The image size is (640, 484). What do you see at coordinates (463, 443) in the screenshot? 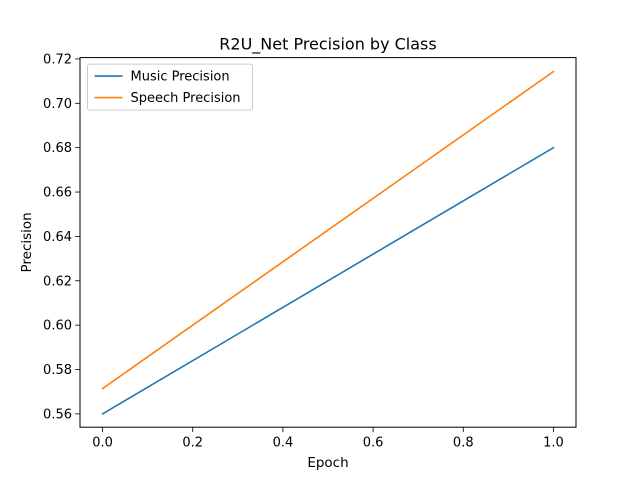
I see `x-tick-label: 0.8` at bounding box center [463, 443].